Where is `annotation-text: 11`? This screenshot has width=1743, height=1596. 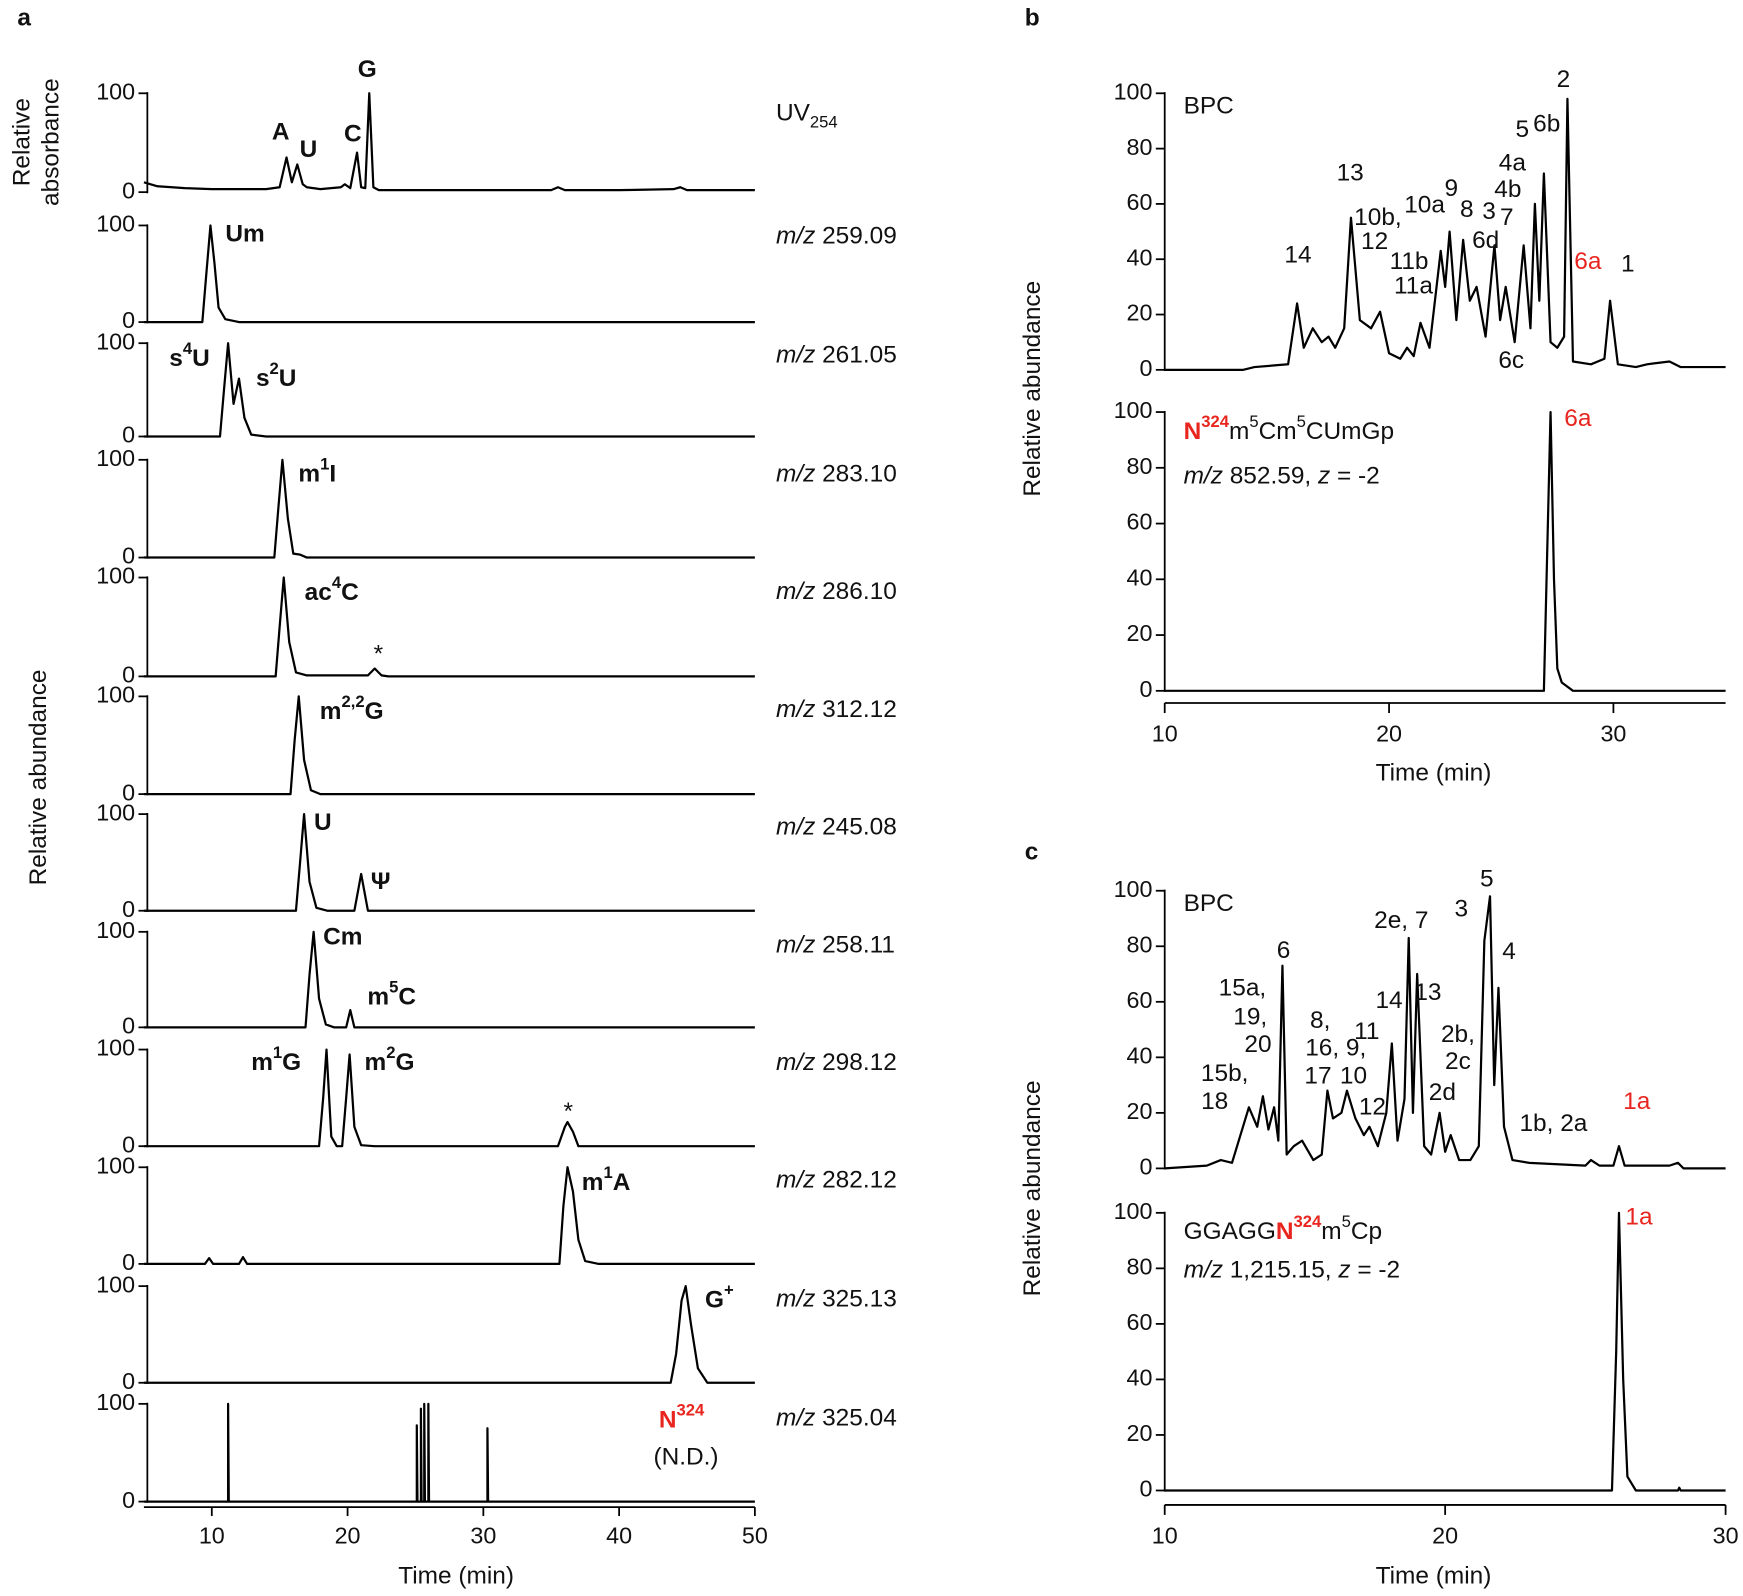
annotation-text: 11 is located at coordinates (1366, 1031).